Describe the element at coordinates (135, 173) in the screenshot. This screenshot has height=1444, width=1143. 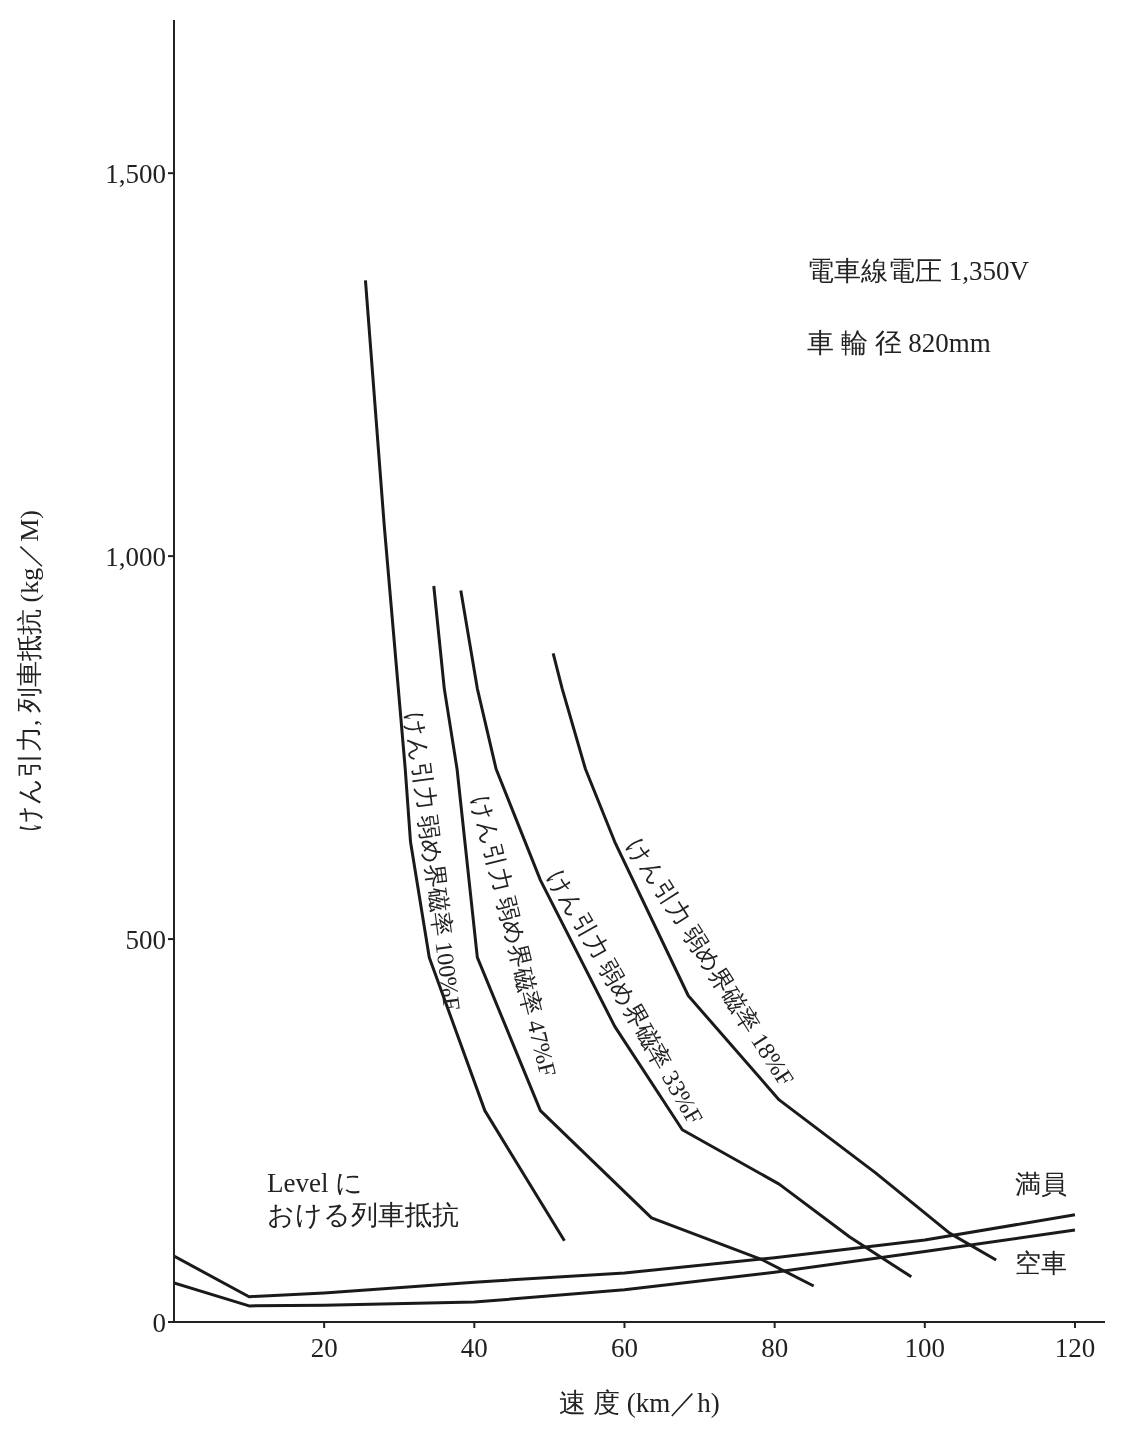
I see `y-tick-label: 1,500` at that location.